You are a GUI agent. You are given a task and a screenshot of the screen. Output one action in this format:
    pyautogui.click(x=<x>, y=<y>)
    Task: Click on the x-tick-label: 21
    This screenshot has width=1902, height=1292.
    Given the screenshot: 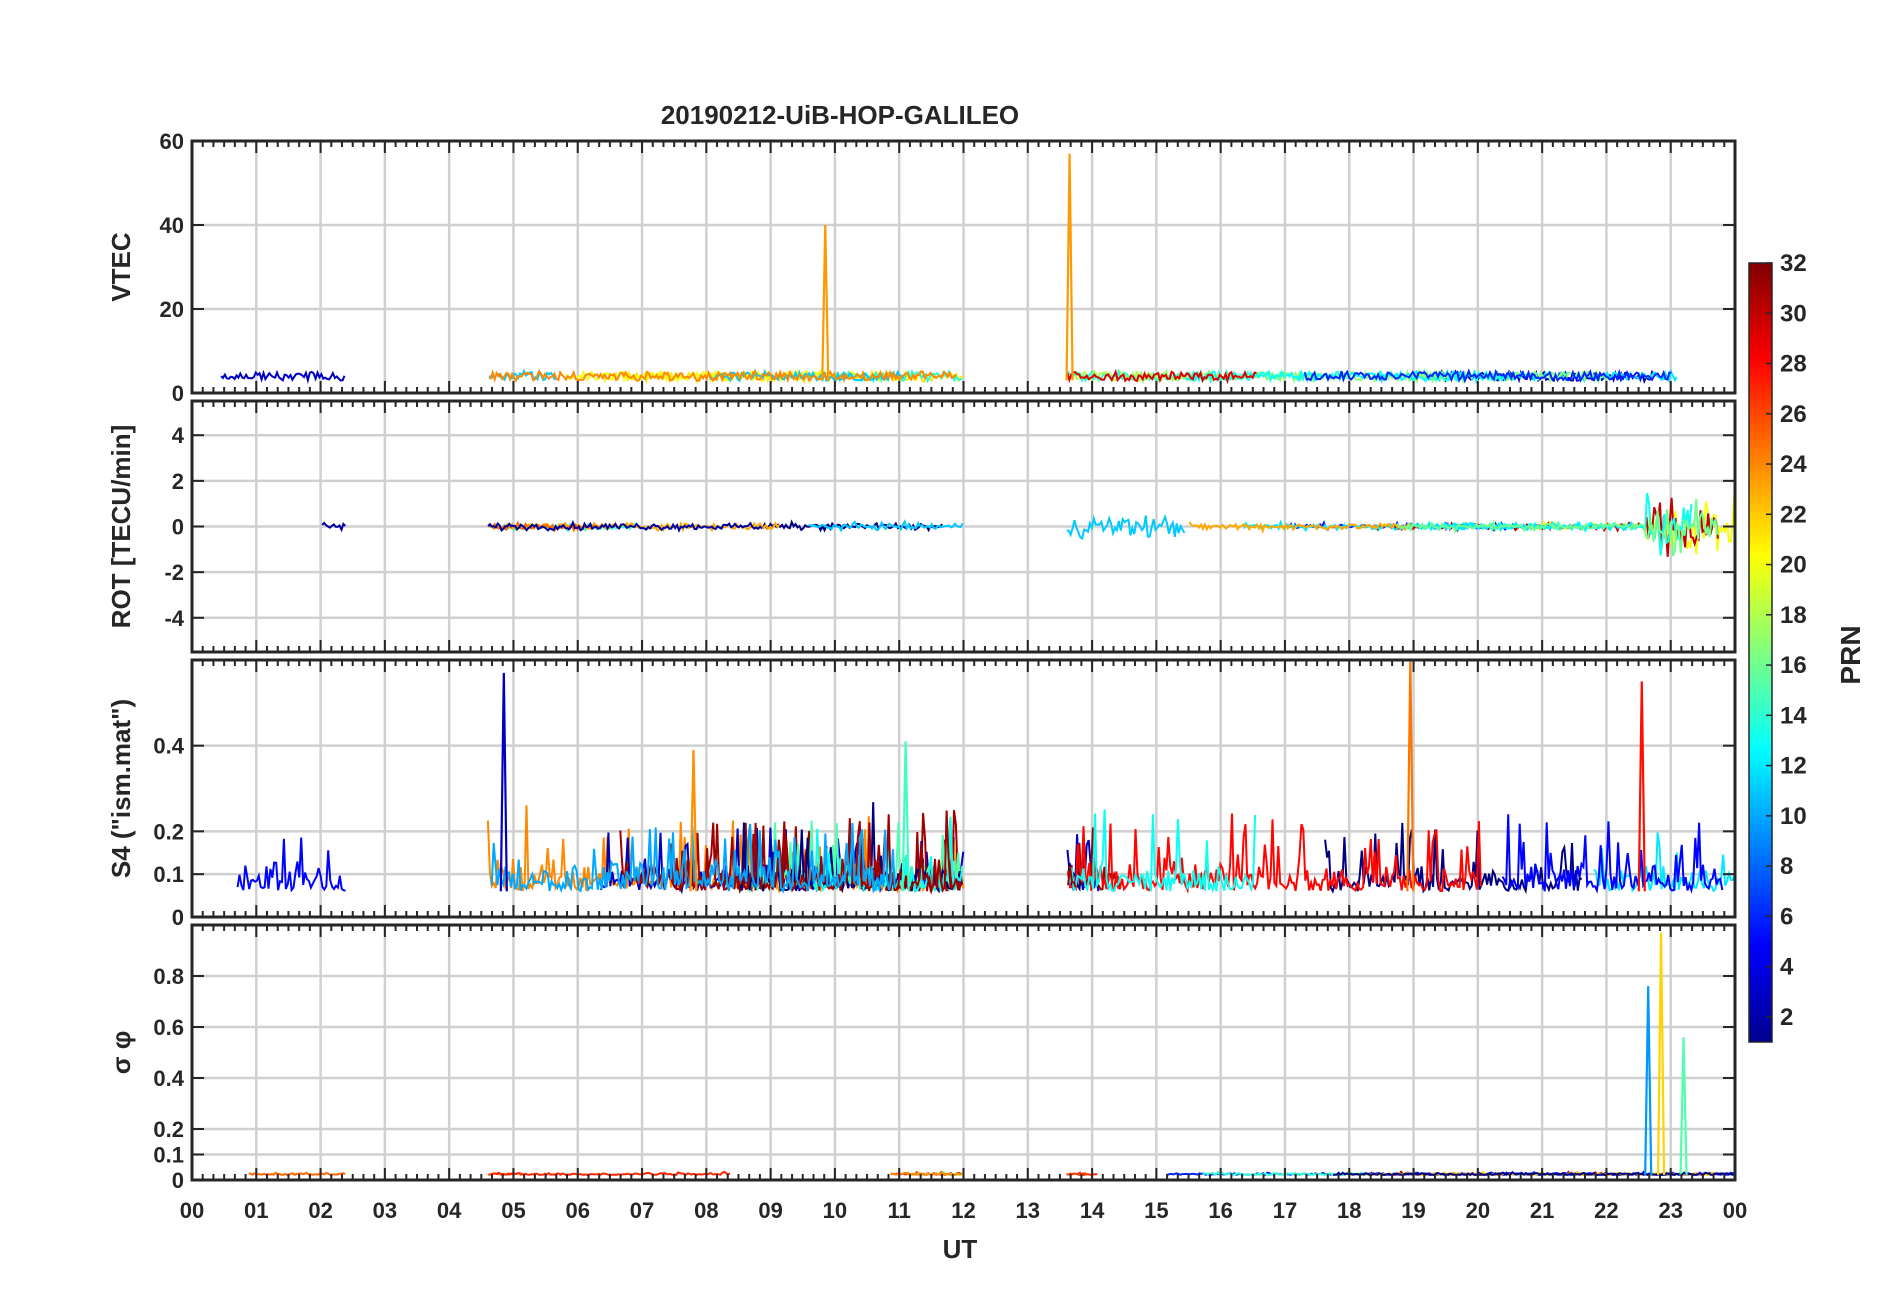 What is the action you would take?
    pyautogui.click(x=1542, y=1210)
    